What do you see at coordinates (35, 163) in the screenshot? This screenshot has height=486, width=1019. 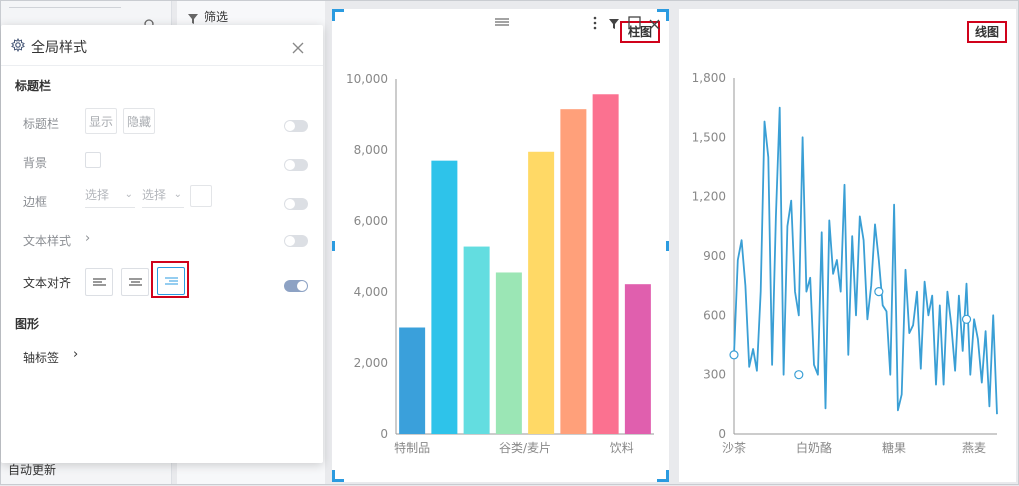 I see `background-label: 背景` at bounding box center [35, 163].